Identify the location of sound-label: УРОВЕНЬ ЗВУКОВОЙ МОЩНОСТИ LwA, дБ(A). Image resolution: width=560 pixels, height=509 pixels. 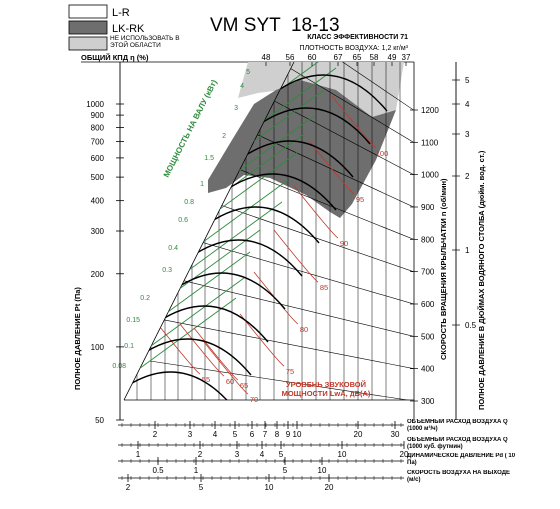
(326, 389).